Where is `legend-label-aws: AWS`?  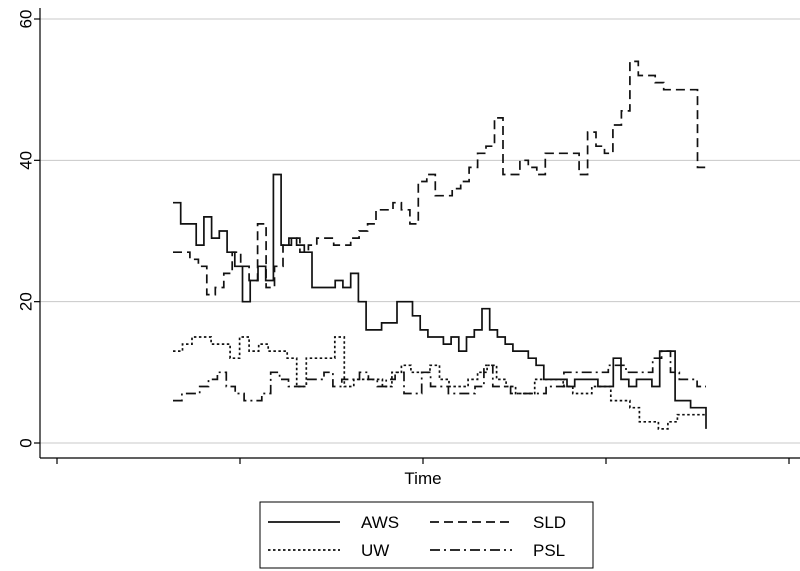 legend-label-aws: AWS is located at coordinates (380, 522).